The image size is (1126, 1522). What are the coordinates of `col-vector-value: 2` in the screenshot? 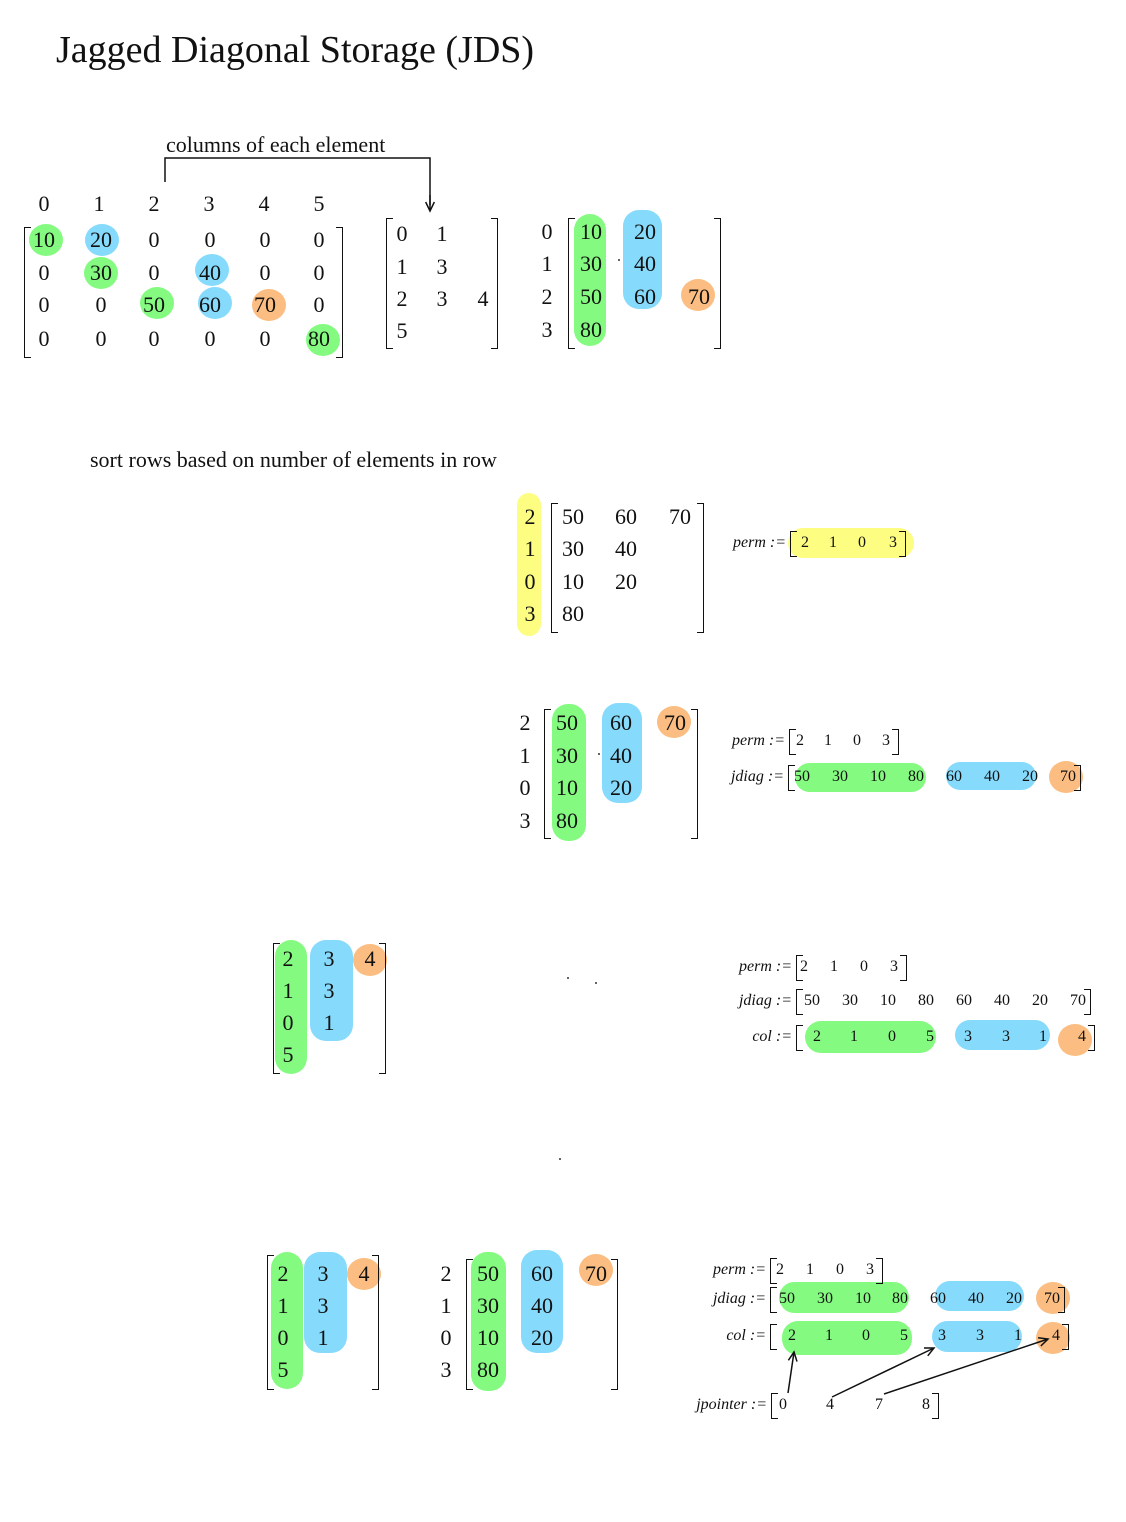 It's located at (792, 1335).